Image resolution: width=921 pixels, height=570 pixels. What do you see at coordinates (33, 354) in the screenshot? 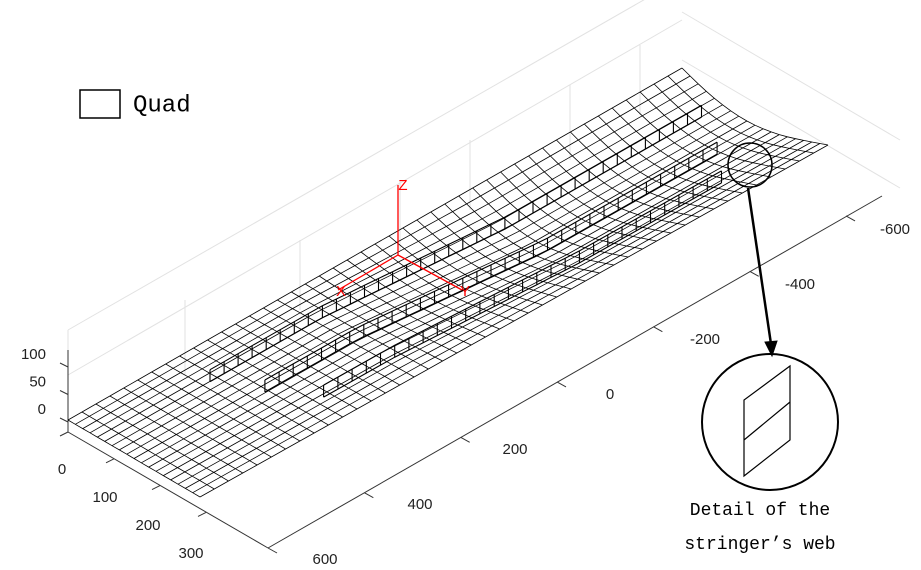
I see `z-tick-label: 100` at bounding box center [33, 354].